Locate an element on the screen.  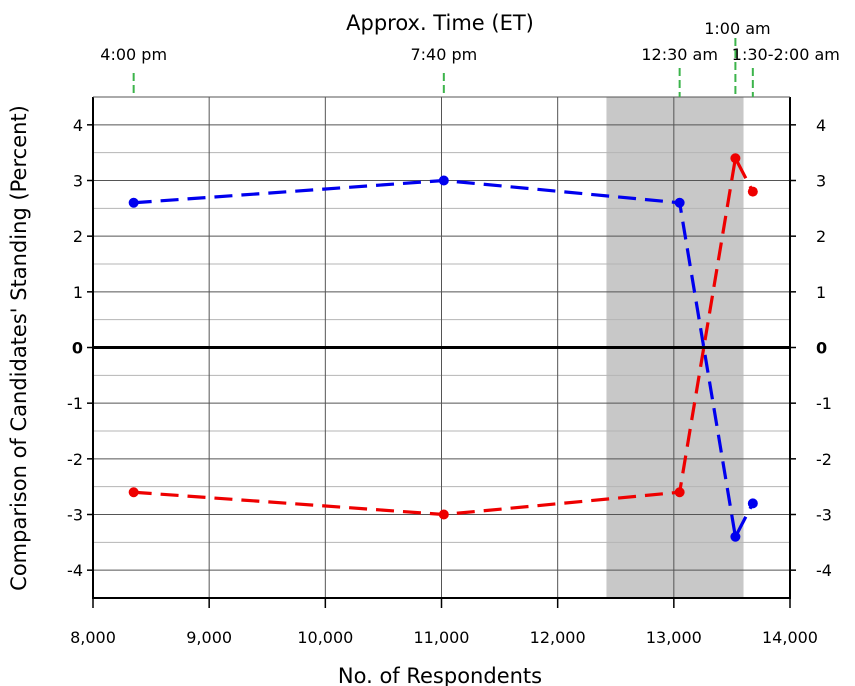
y-tick-label-right: 2 is located at coordinates (821, 236).